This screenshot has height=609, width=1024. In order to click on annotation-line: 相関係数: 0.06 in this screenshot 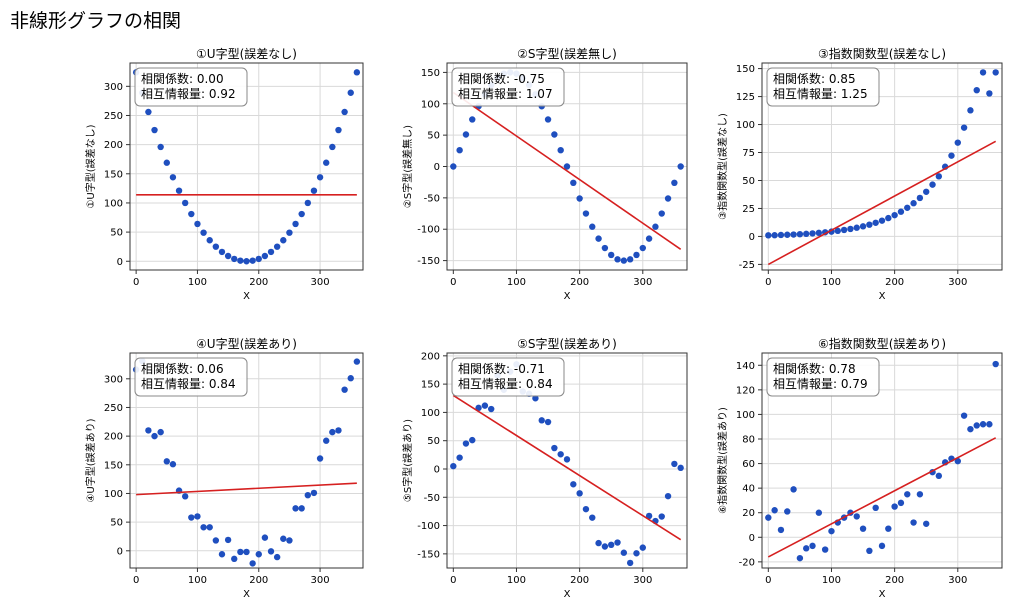, I will do `click(182, 368)`.